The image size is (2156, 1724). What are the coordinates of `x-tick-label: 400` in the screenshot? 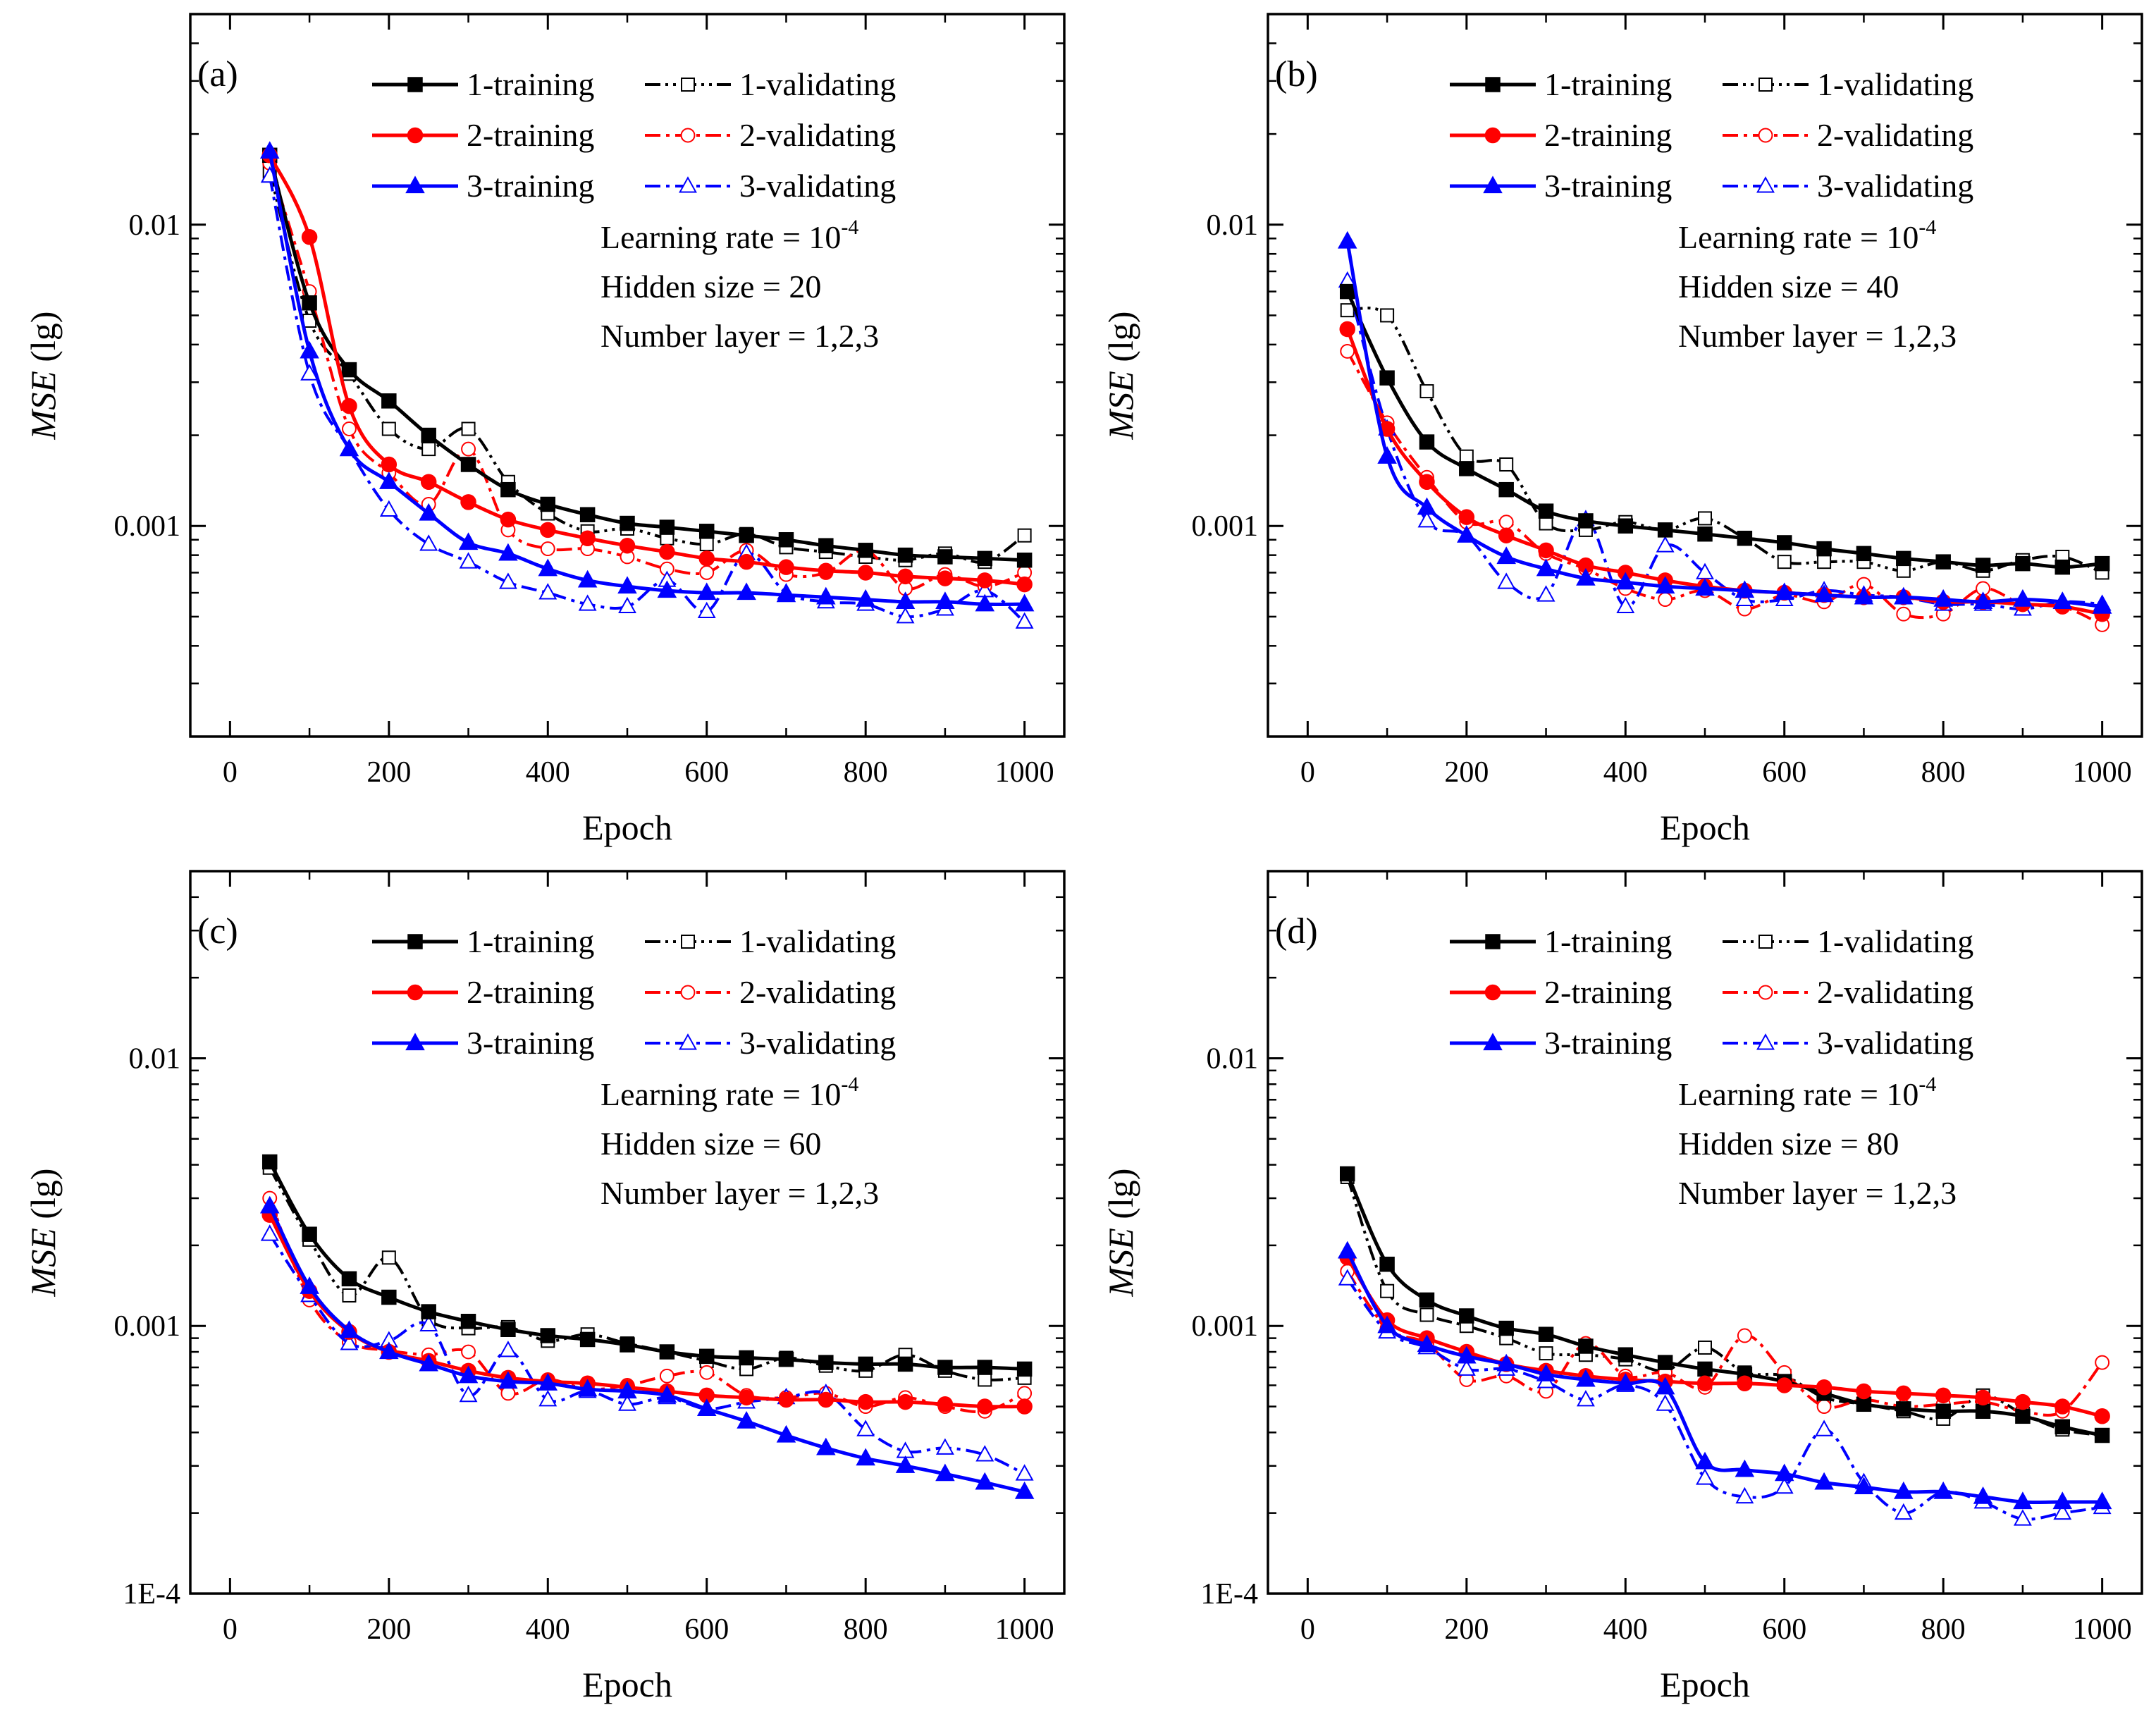 It's located at (1625, 1629).